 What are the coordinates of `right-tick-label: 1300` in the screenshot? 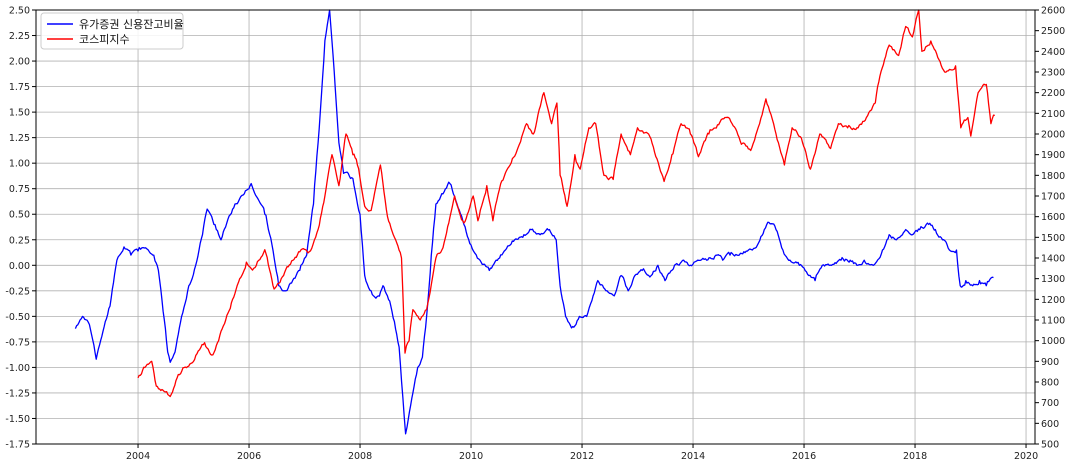 It's located at (1053, 279).